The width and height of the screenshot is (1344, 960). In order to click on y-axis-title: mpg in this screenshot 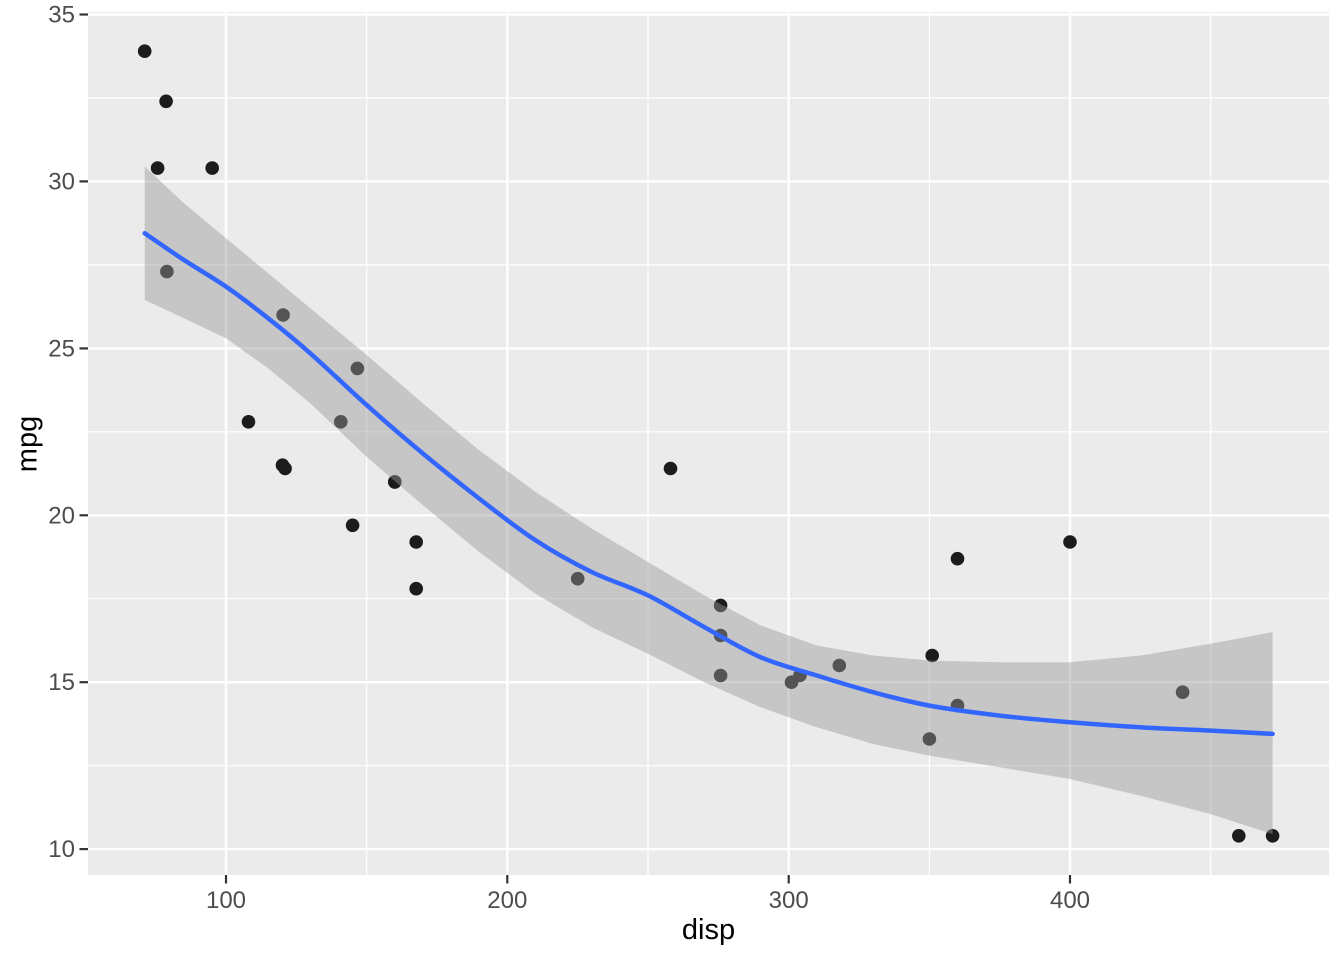, I will do `click(27, 444)`.